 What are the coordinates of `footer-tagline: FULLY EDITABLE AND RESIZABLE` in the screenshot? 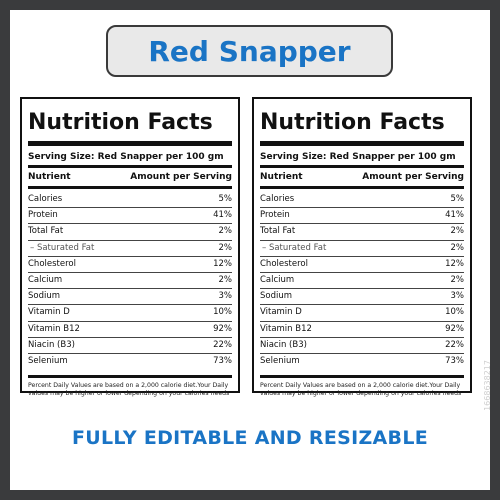 It's located at (250, 438).